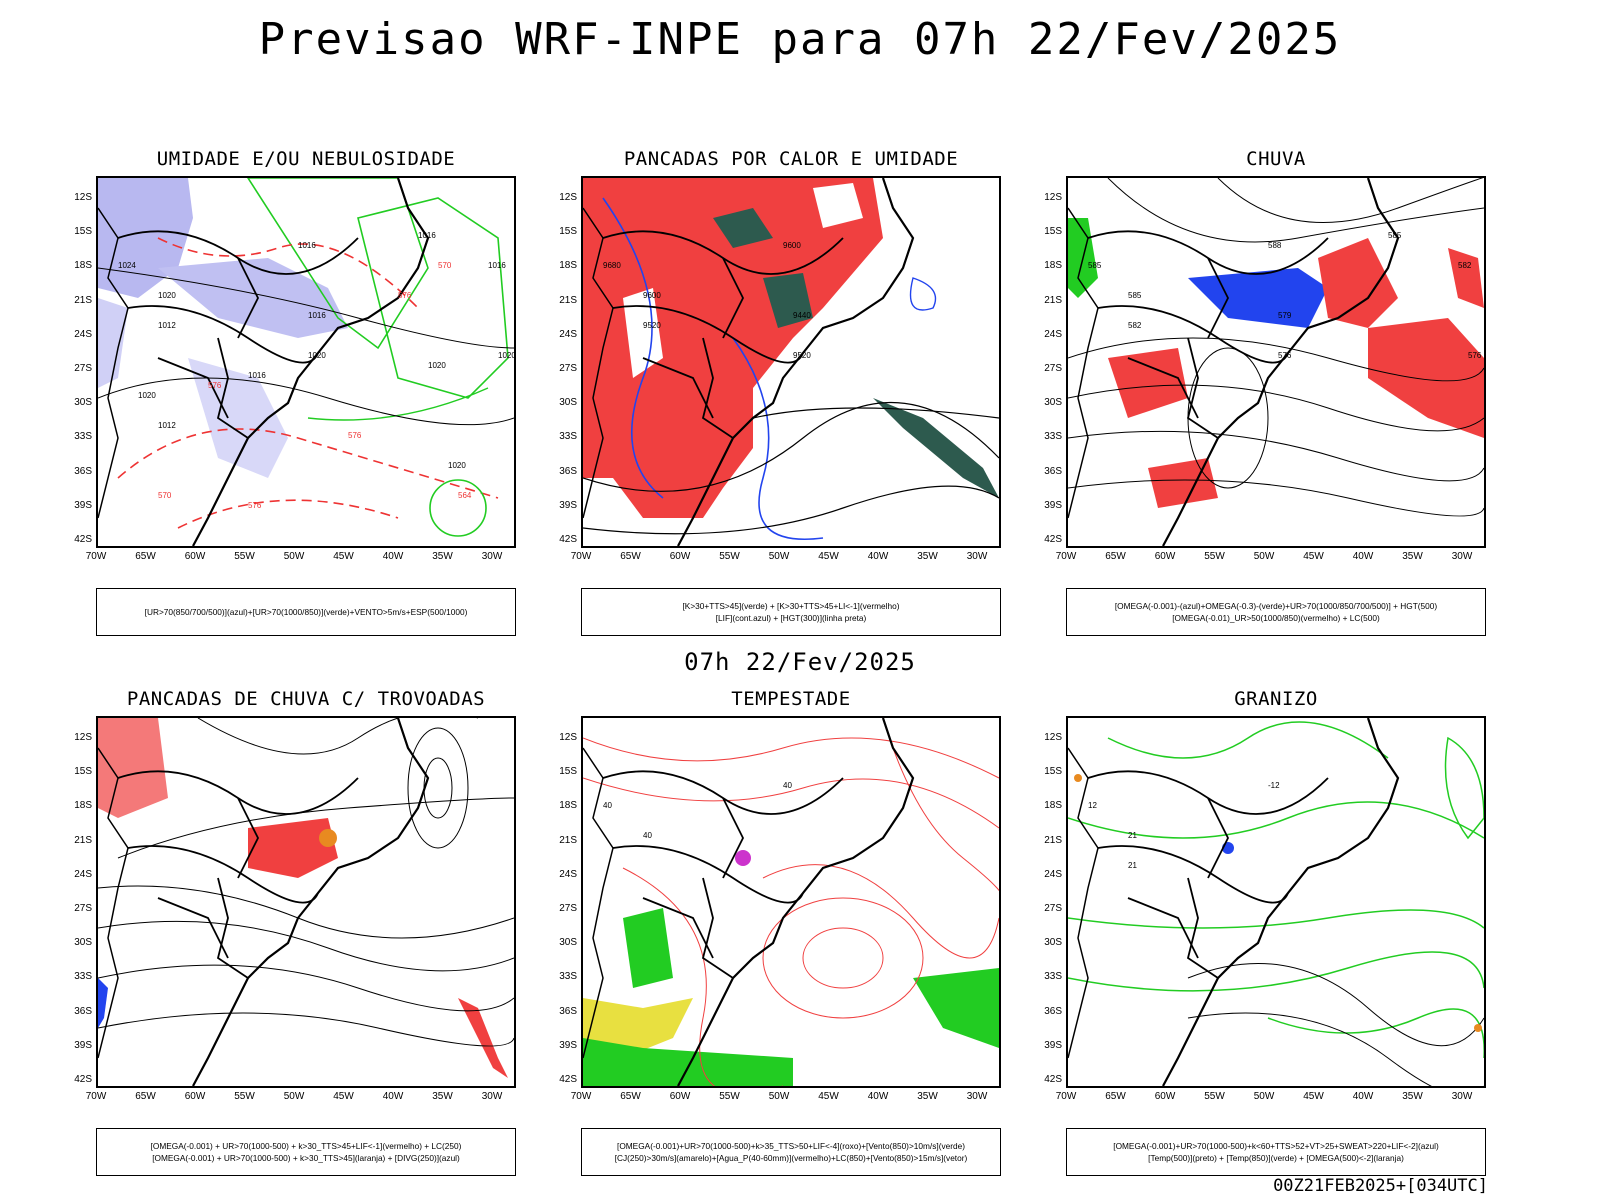 This screenshot has height=1200, width=1600. I want to click on map-pancadas-trovoadas, so click(306, 902).